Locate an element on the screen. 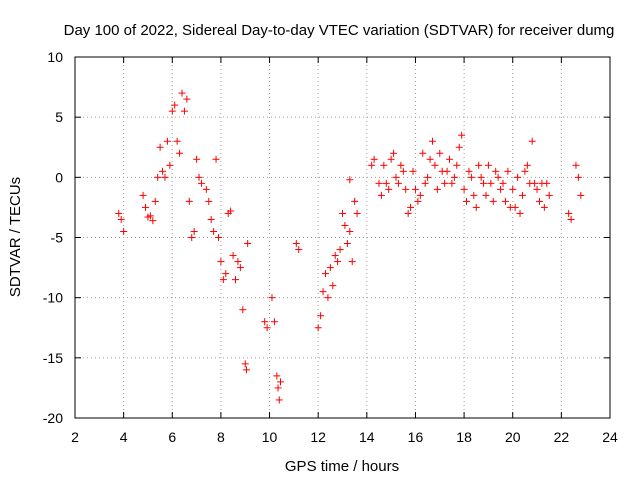  x-tick-label: 2 is located at coordinates (75, 437).